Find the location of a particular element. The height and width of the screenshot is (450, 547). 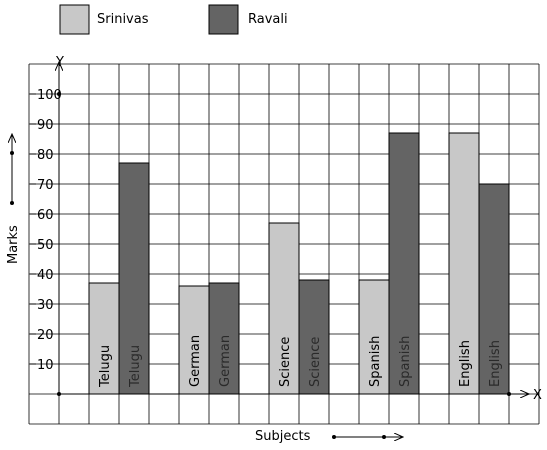

legend-label-ravali: Ravali is located at coordinates (268, 19).